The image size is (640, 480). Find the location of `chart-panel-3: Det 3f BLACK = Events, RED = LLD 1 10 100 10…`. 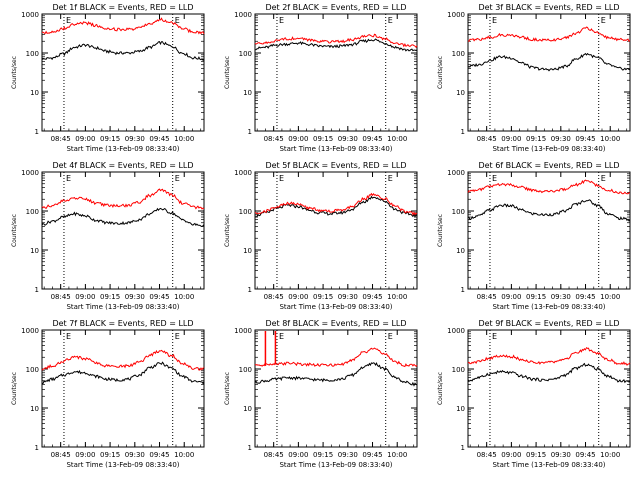

chart-panel-3: Det 3f BLACK = Events, RED = LLD 1 10 100 10… is located at coordinates (534, 78).